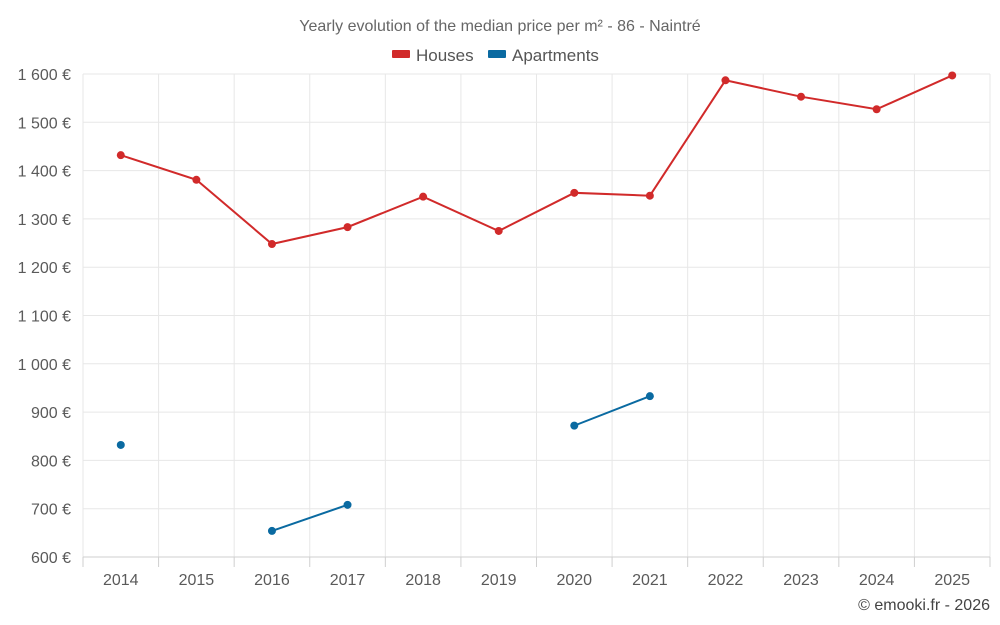 This screenshot has width=1000, height=625. What do you see at coordinates (121, 580) in the screenshot?
I see `x-tick-label: 2014` at bounding box center [121, 580].